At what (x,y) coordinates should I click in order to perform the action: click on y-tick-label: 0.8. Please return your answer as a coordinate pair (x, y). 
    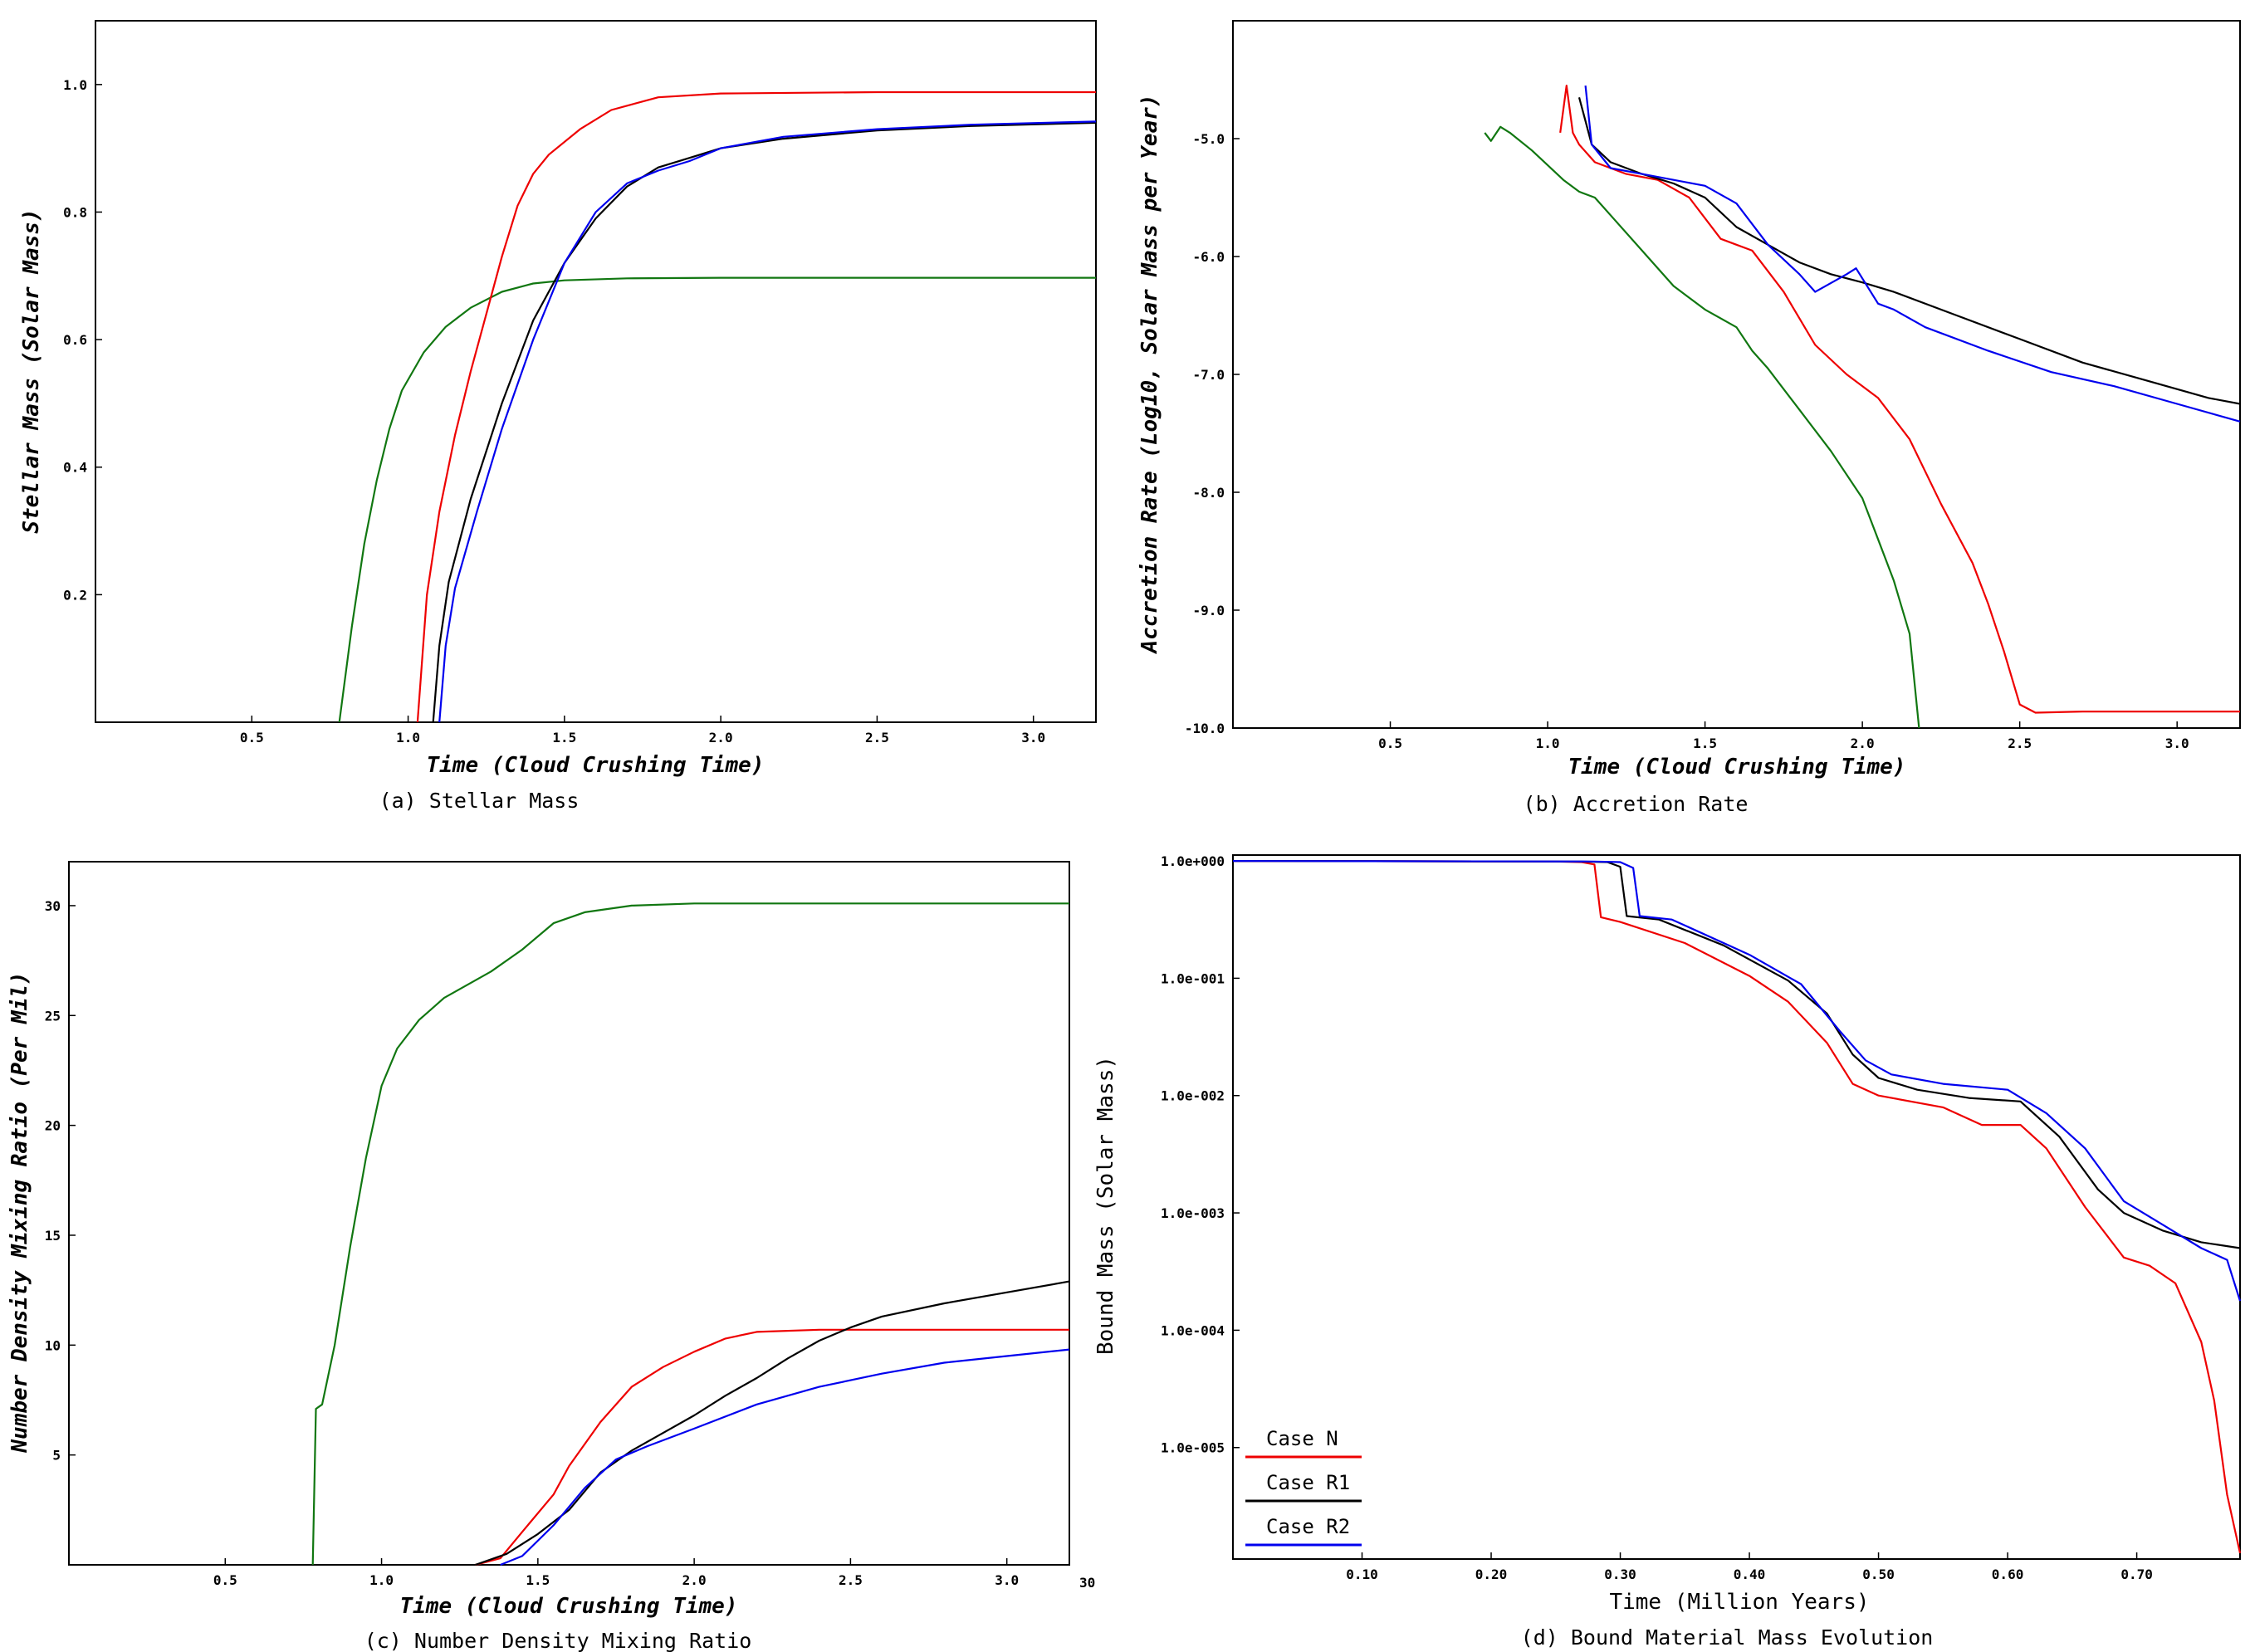
    Looking at the image, I should click on (75, 212).